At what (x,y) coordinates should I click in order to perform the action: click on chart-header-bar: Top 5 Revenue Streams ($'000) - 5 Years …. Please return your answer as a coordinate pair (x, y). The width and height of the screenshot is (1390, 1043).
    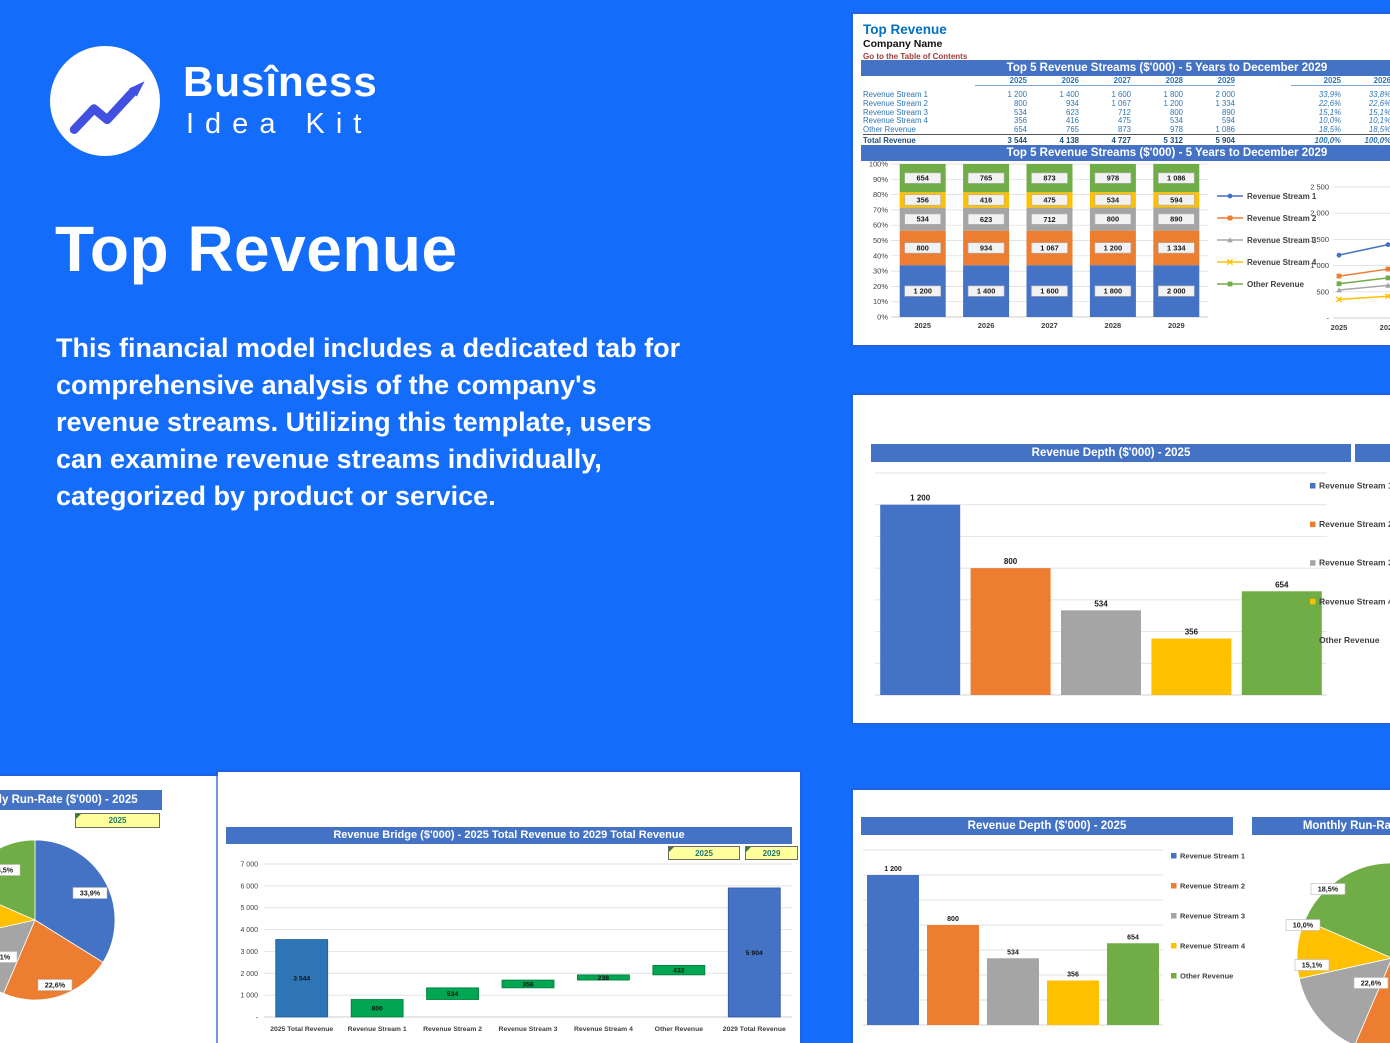
    Looking at the image, I should click on (1125, 153).